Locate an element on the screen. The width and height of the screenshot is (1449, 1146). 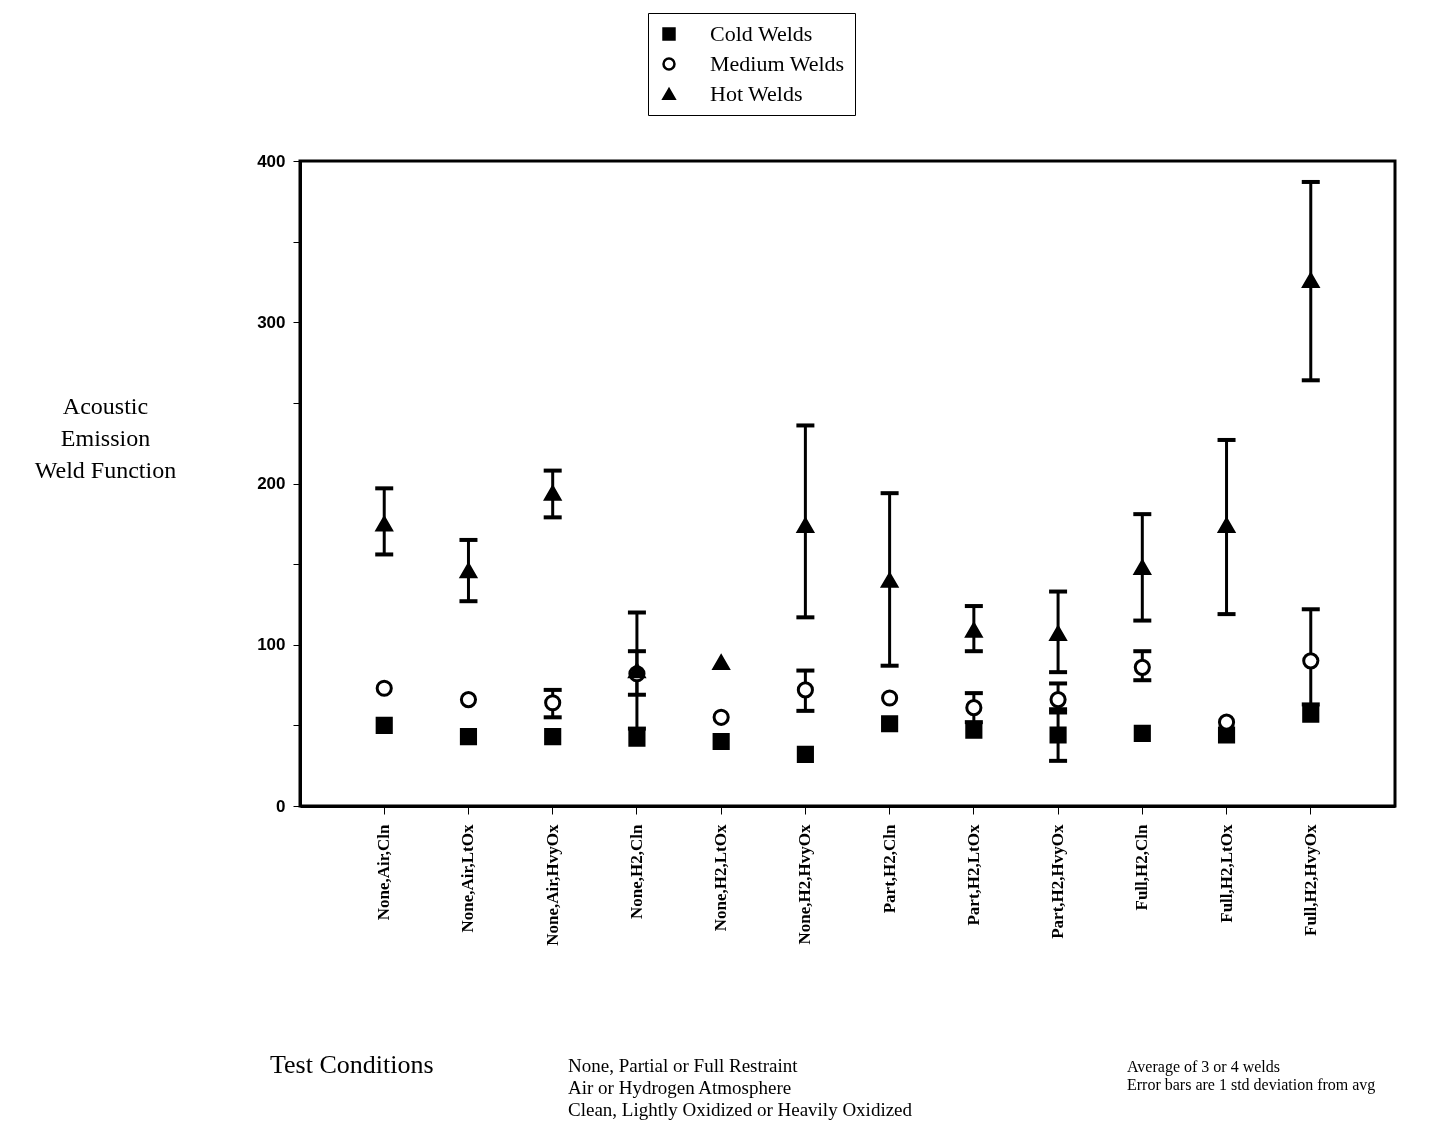
x-tick-label: None,Air,Cln is located at coordinates (384, 872).